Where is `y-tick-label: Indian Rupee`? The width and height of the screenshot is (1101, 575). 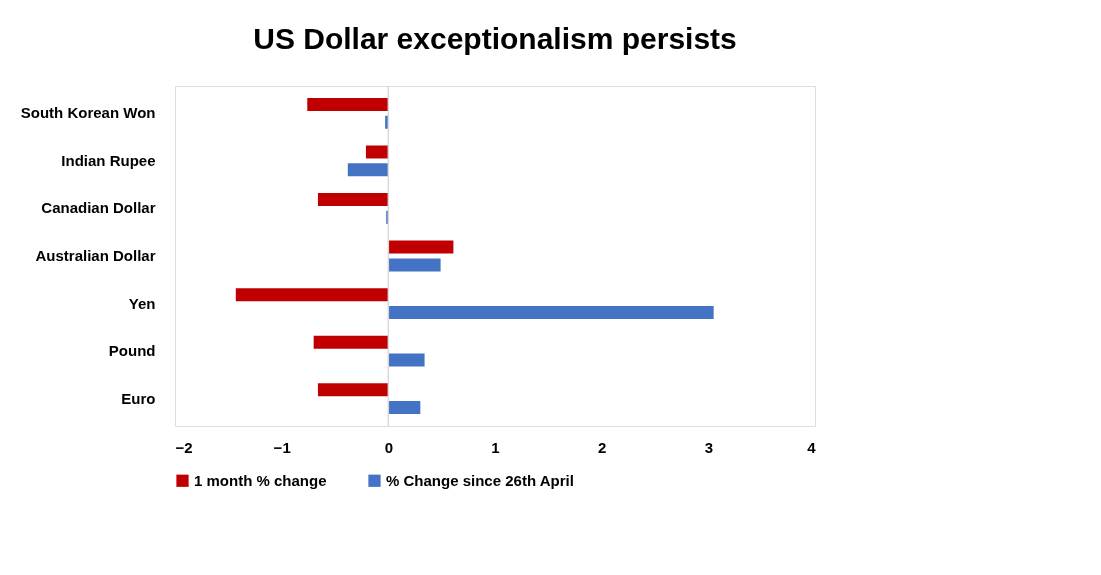
y-tick-label: Indian Rupee is located at coordinates (108, 160).